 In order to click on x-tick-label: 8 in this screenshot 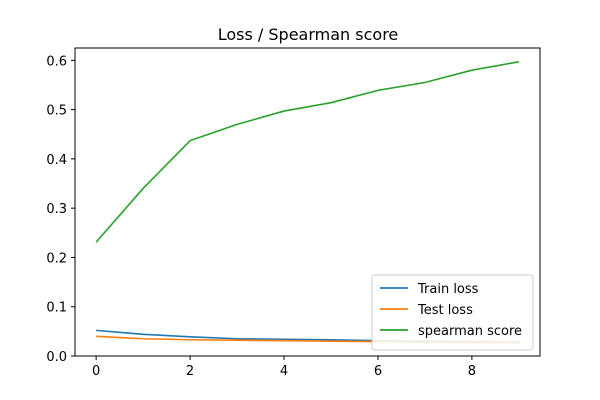, I will do `click(472, 371)`.